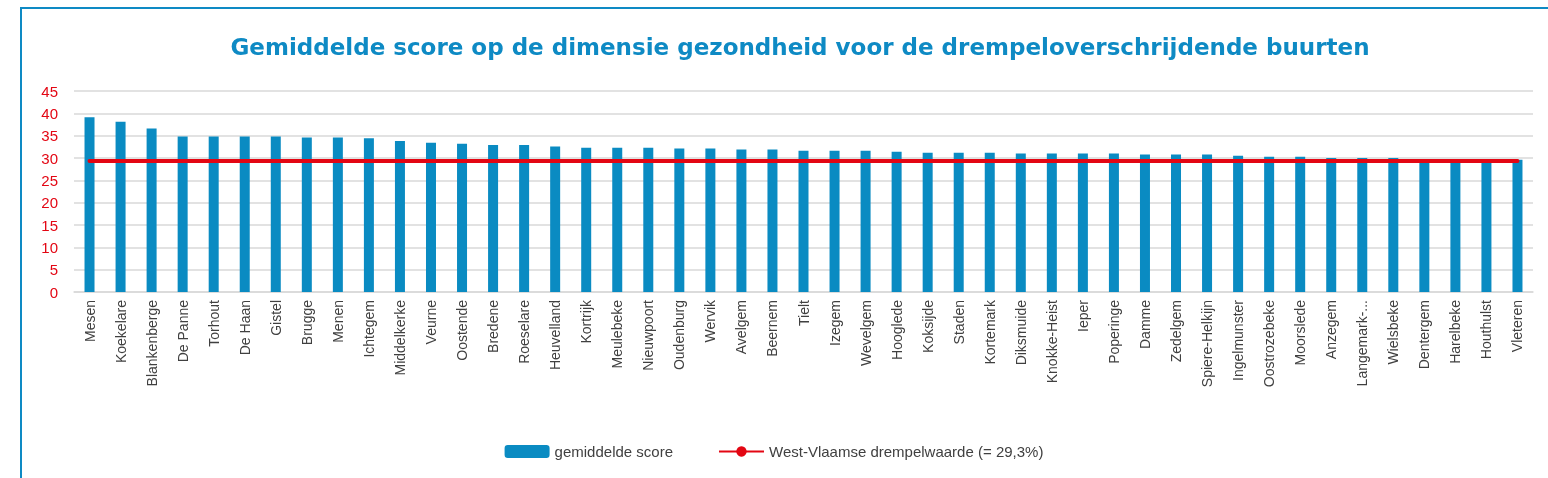 Image resolution: width=1548 pixels, height=478 pixels. Describe the element at coordinates (1393, 332) in the screenshot. I see `x-tick-label: Wielsbeke` at that location.